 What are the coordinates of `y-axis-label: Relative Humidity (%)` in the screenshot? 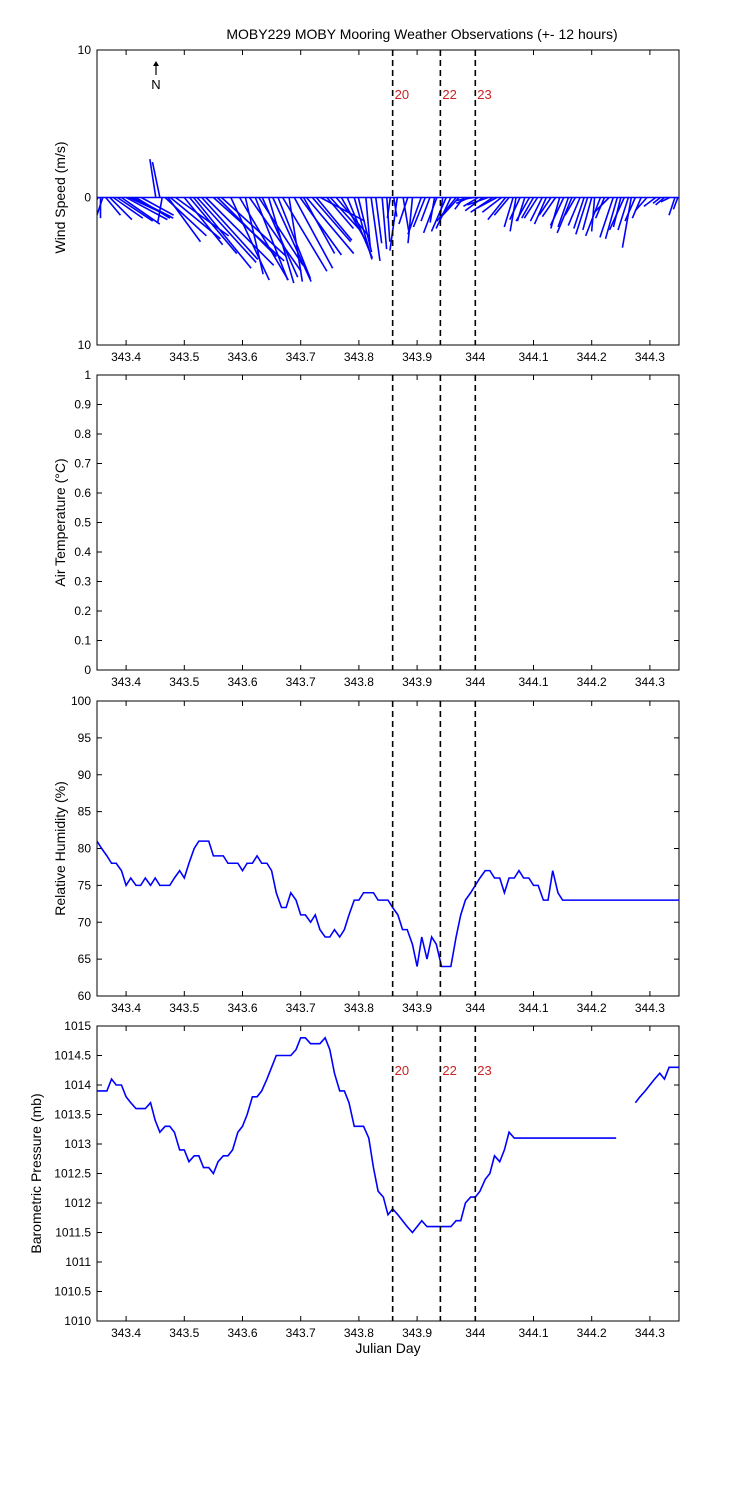 It's located at (60, 848).